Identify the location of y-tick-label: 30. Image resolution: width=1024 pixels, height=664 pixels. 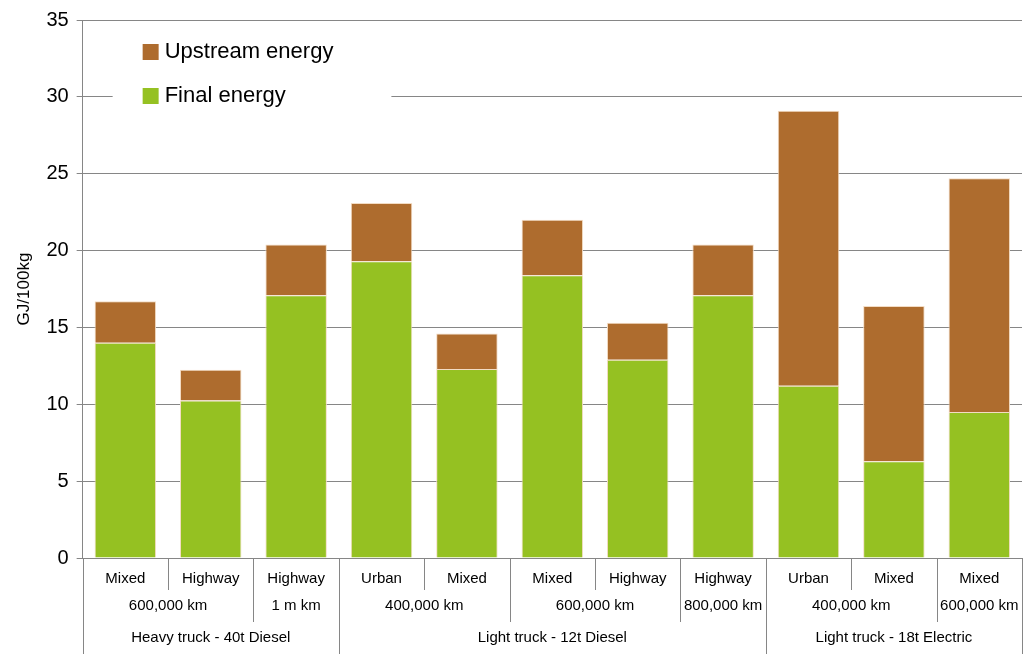
(57, 95).